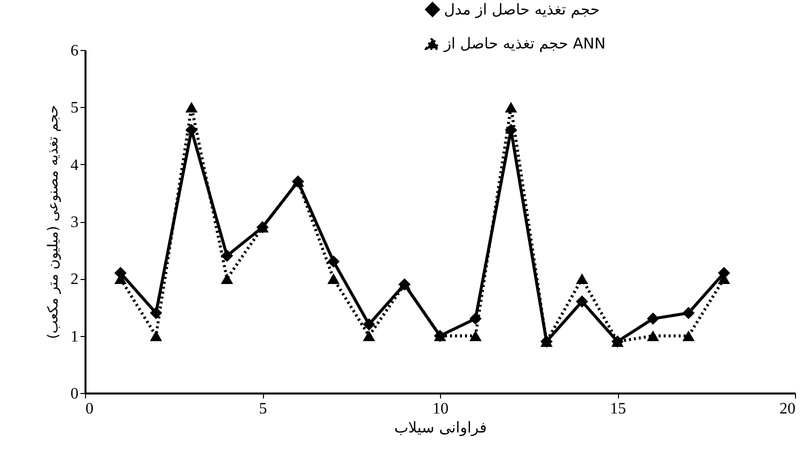  I want to click on x-tick-label: 10, so click(440, 409).